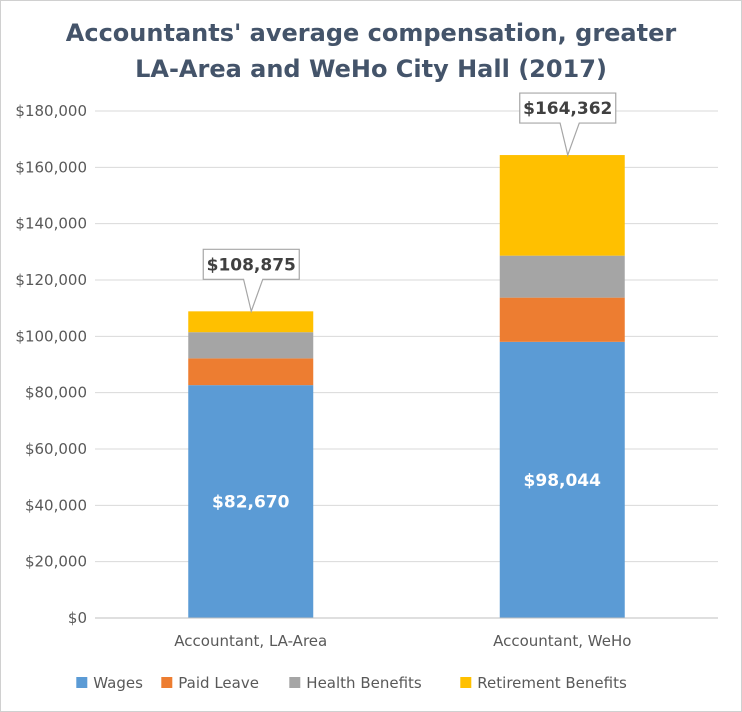  I want to click on legend-label: Wages, so click(118, 683).